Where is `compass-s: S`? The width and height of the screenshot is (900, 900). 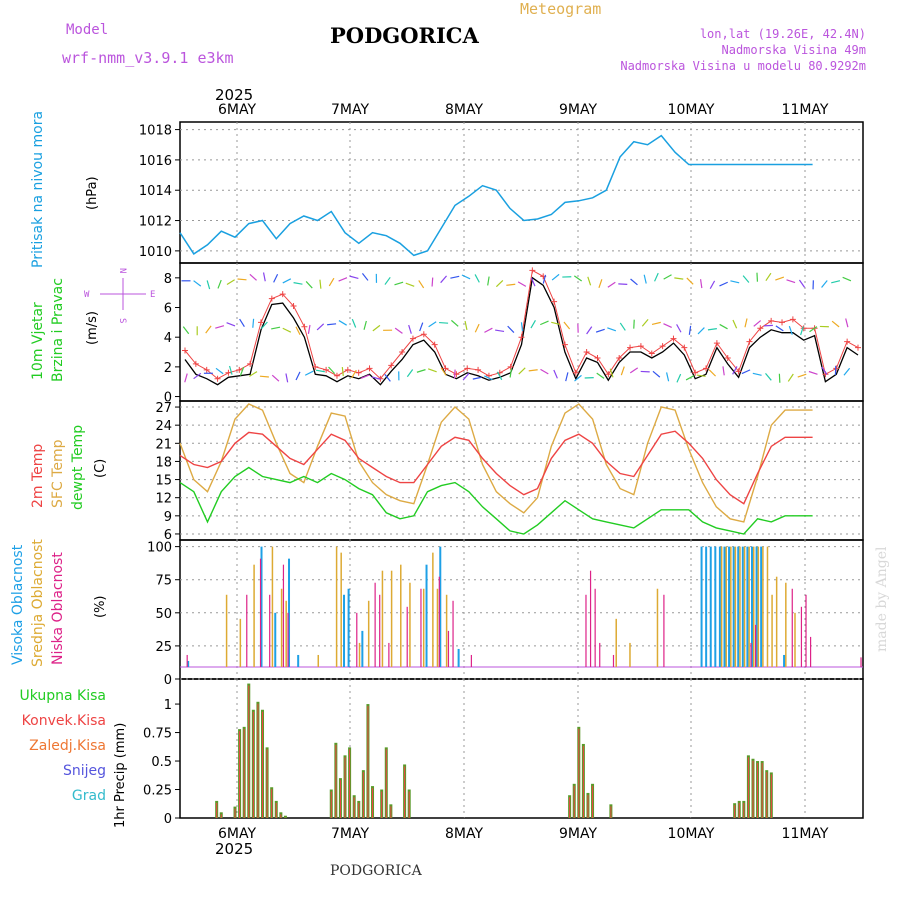
compass-s: S is located at coordinates (122, 320).